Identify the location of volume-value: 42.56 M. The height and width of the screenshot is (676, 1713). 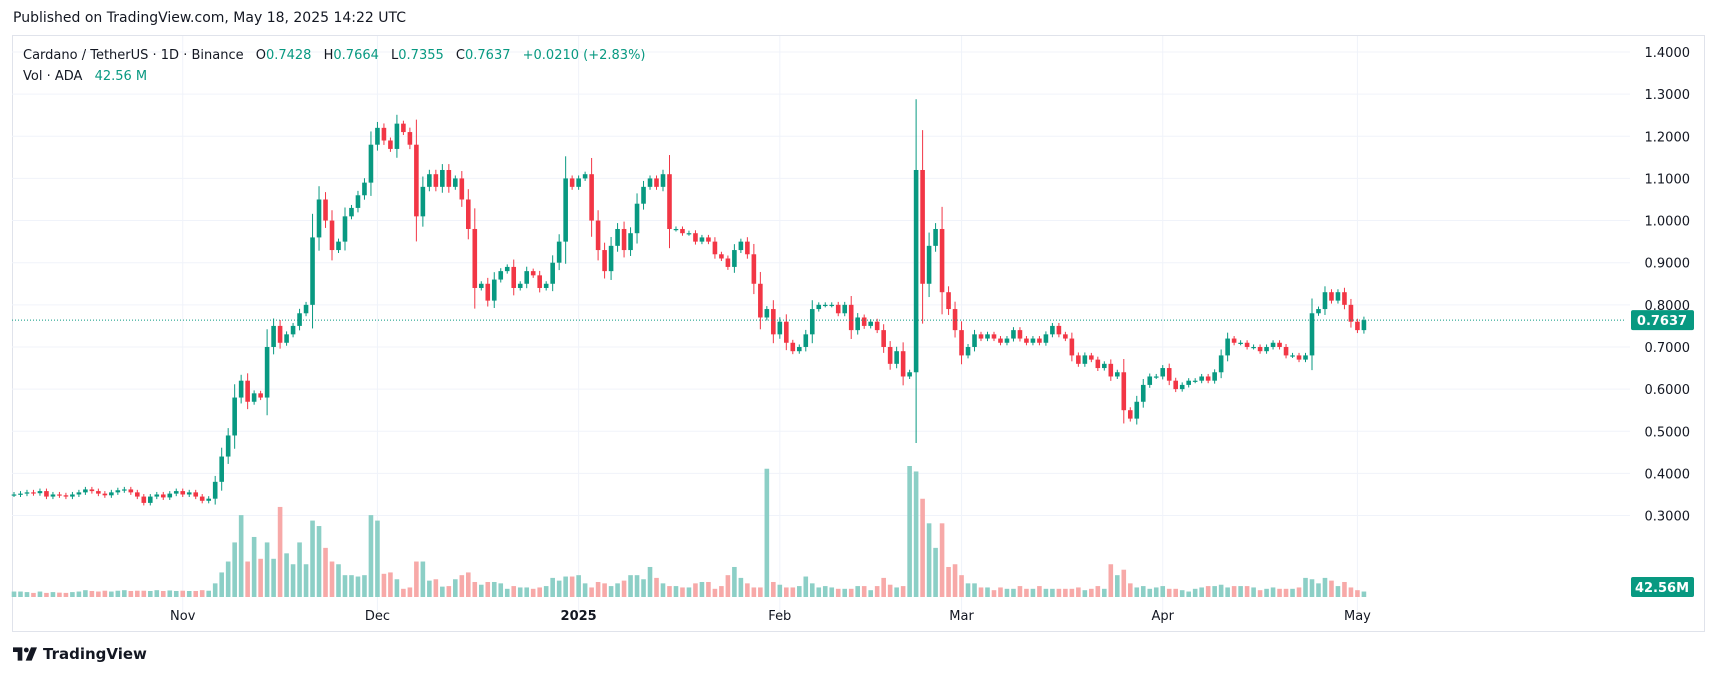
(121, 76).